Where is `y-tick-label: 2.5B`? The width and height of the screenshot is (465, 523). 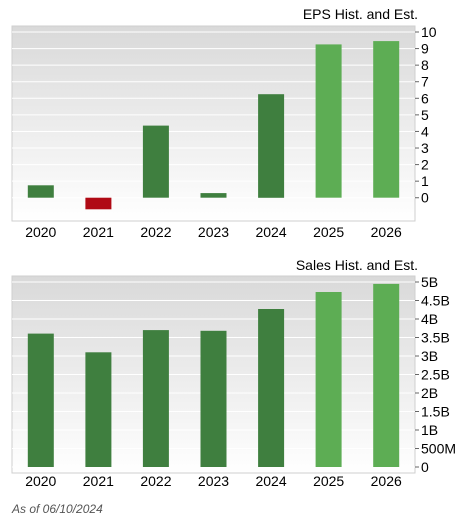 y-tick-label: 2.5B is located at coordinates (435, 375).